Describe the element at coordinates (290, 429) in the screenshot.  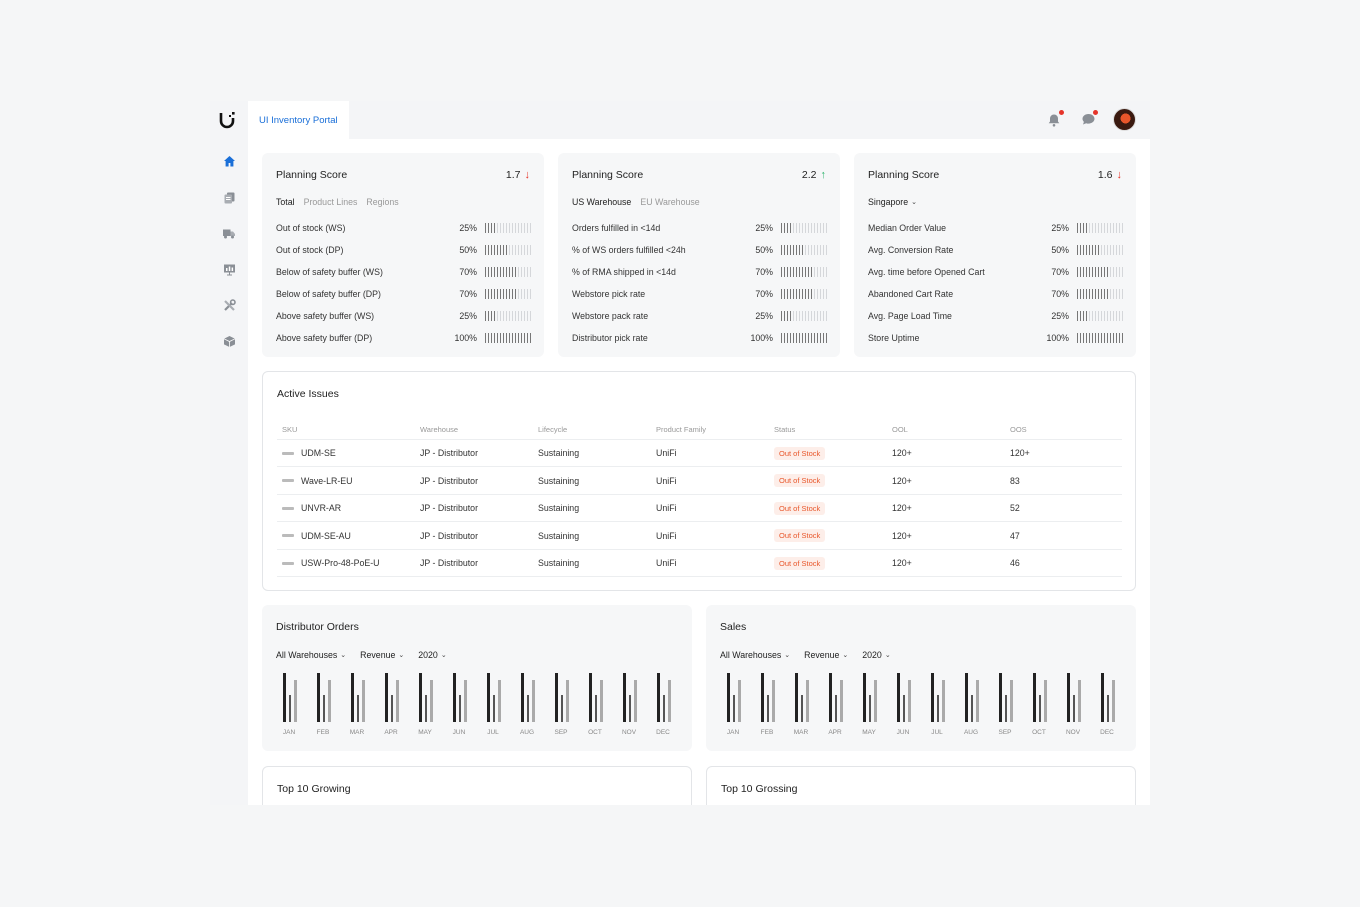
I see `col-sku: SKU` at that location.